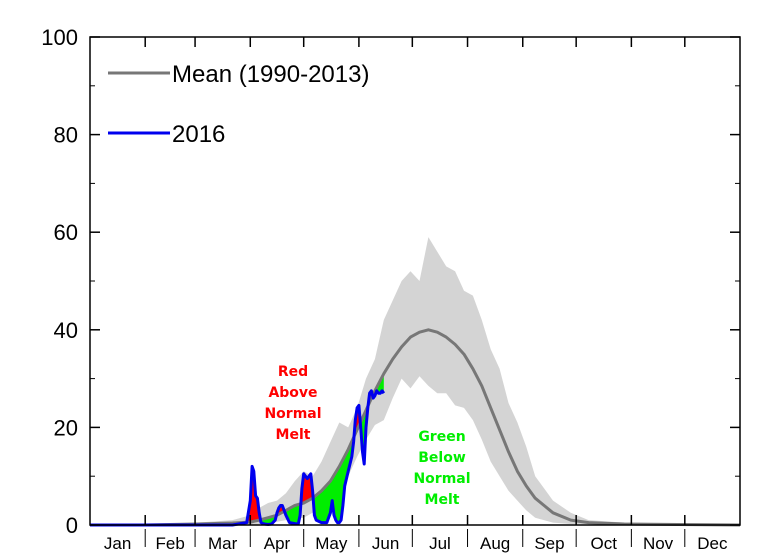 The height and width of the screenshot is (559, 758). Describe the element at coordinates (277, 543) in the screenshot. I see `x-tick-label: Apr` at that location.